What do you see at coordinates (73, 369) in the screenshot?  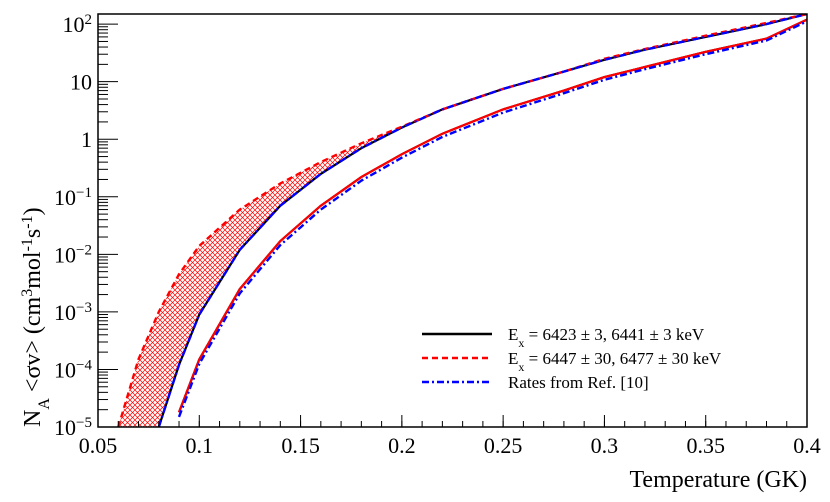 I see `y-tick-label: 10⁻⁴` at bounding box center [73, 369].